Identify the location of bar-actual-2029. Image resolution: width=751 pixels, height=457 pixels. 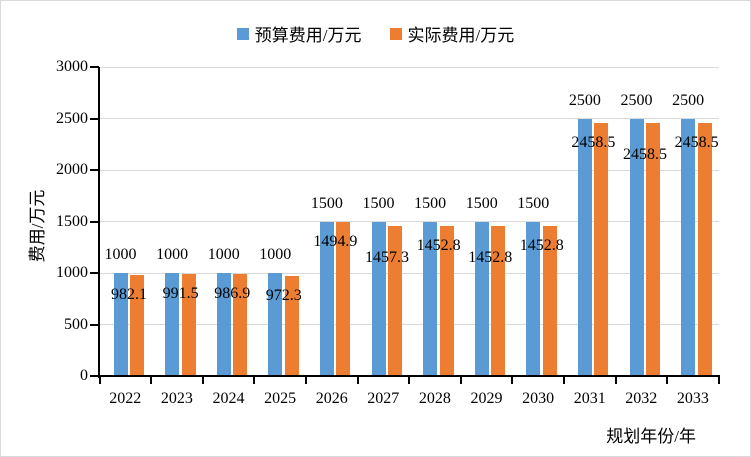
(498, 301).